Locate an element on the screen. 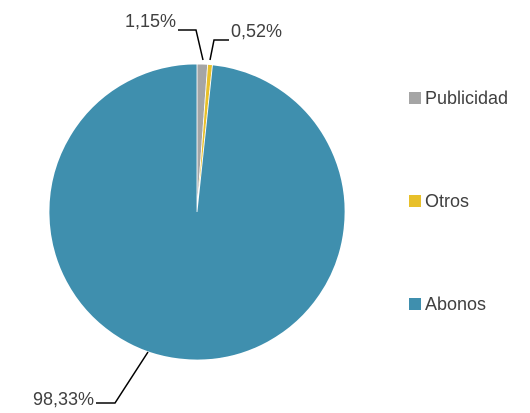  legend-label: Publicidad is located at coordinates (466, 98).